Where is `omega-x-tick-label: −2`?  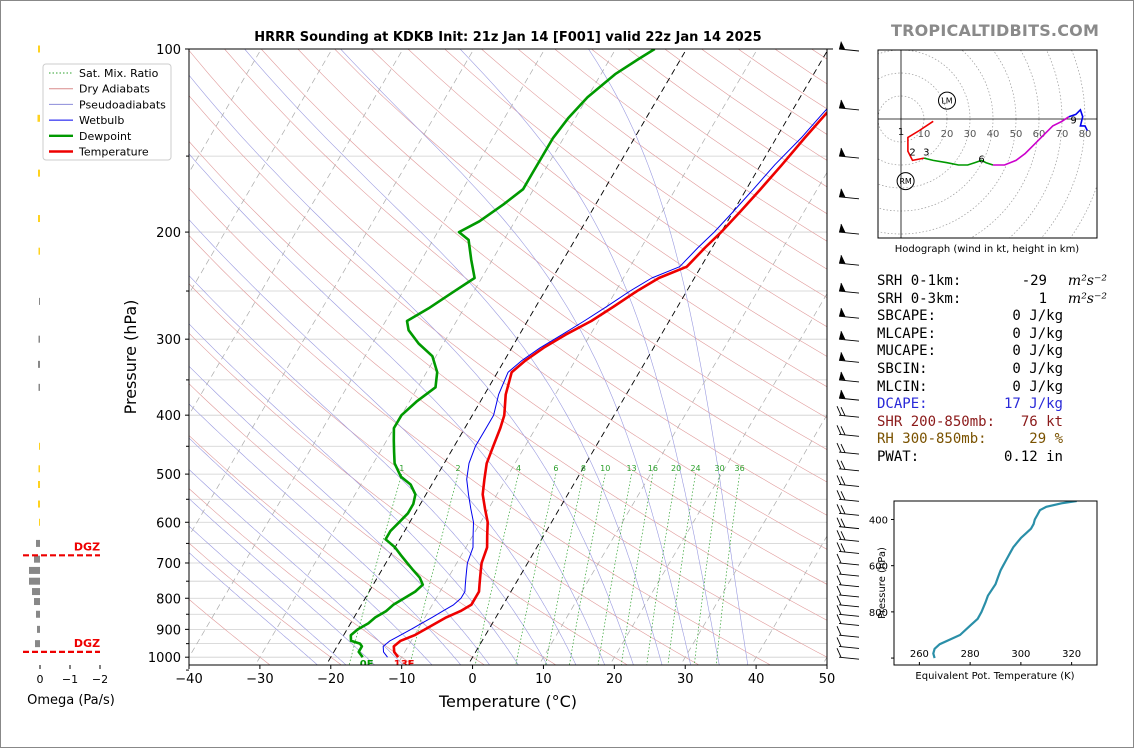 omega-x-tick-label: −2 is located at coordinates (100, 679).